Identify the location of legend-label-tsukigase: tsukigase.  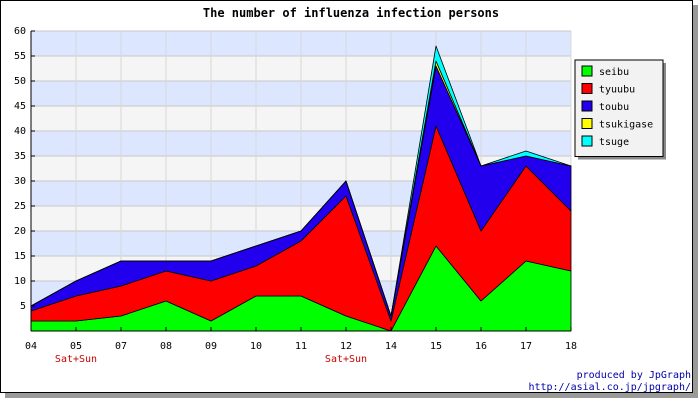
(626, 125).